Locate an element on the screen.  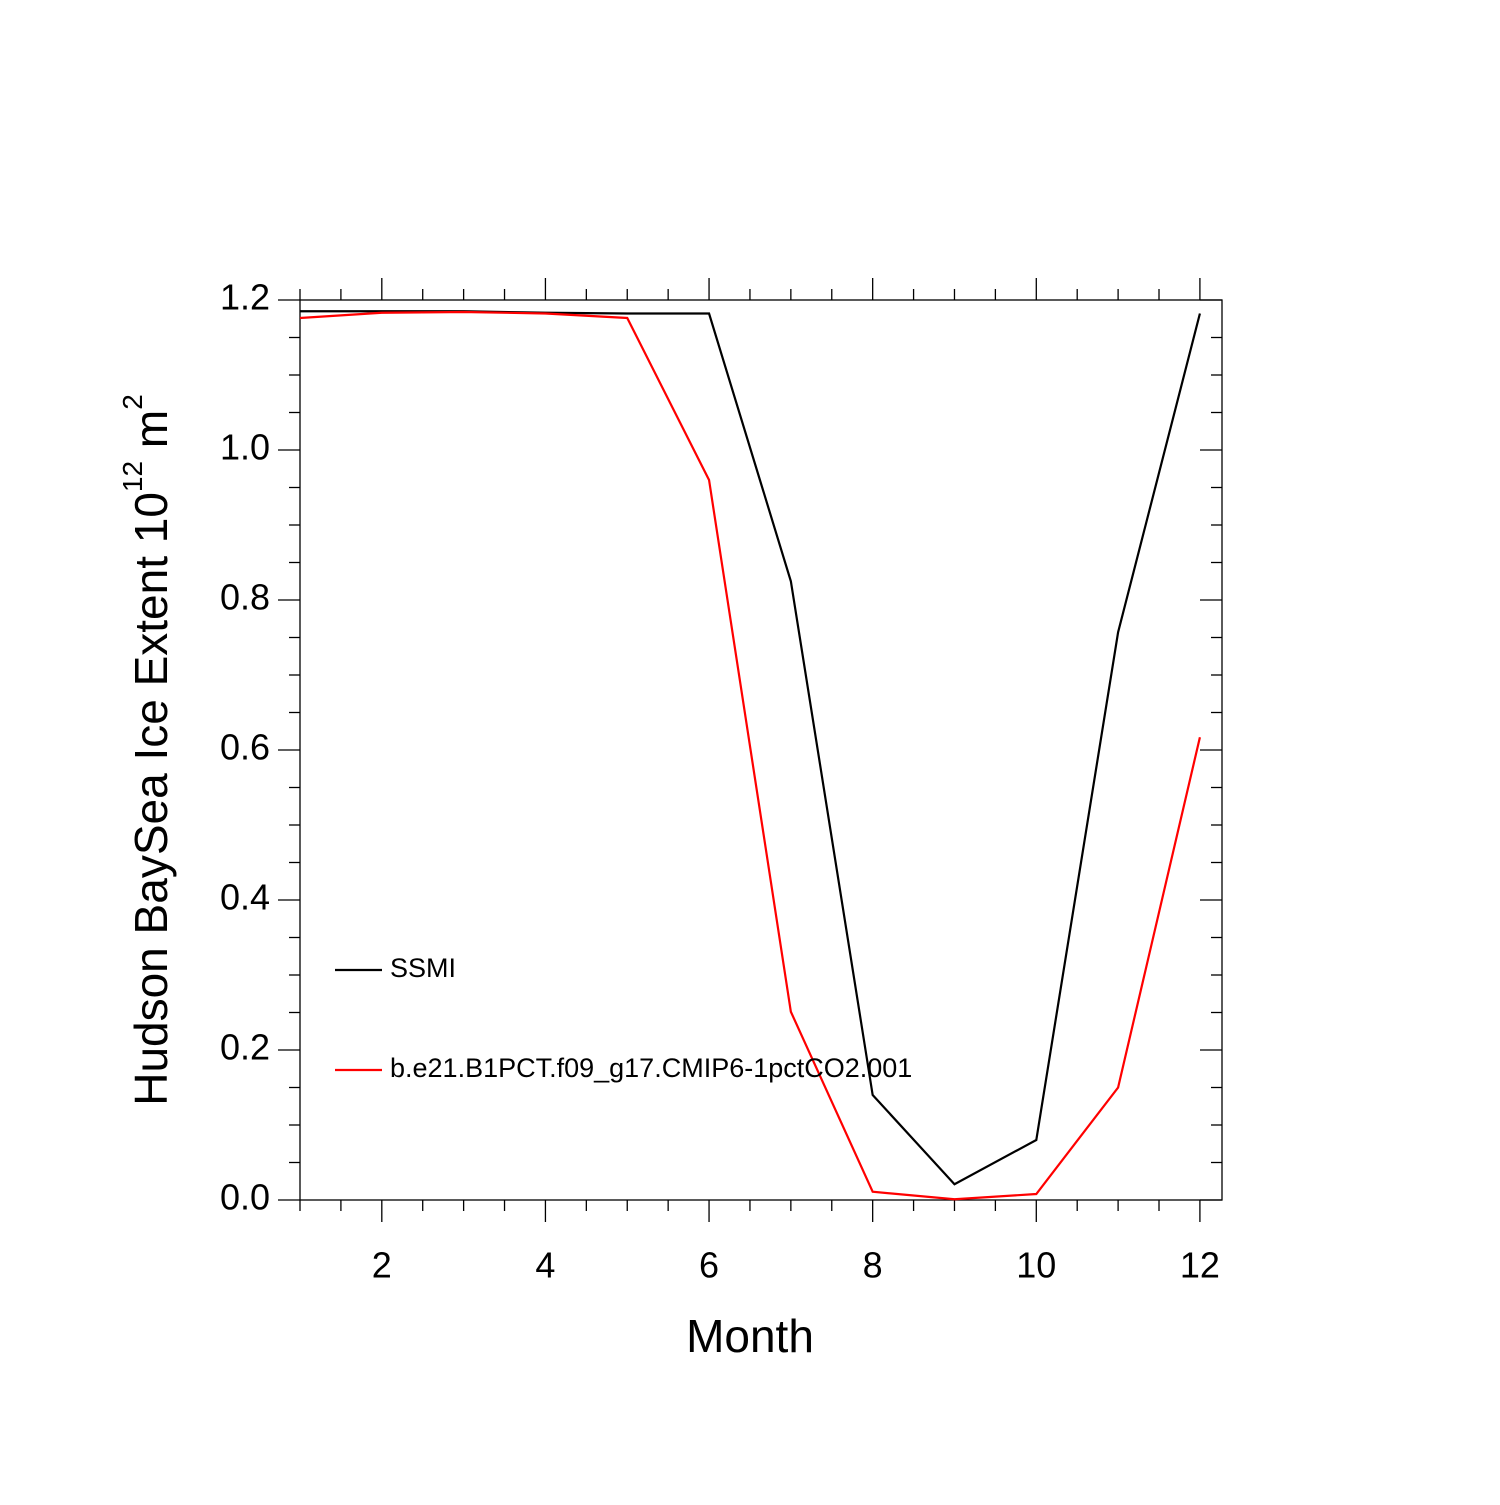
x-tick-label: 12 is located at coordinates (1200, 1265).